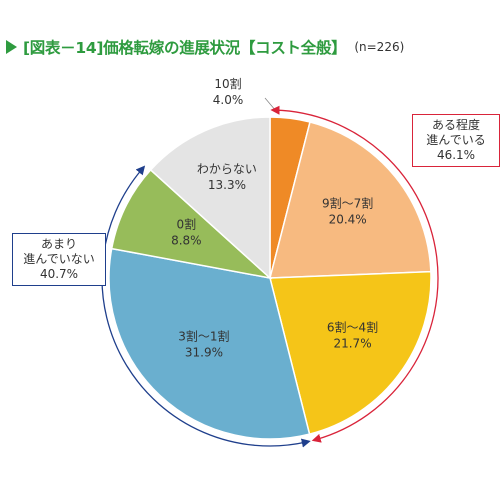 This screenshot has width=500, height=500. I want to click on slice-value-label-0: 4.0%, so click(228, 100).